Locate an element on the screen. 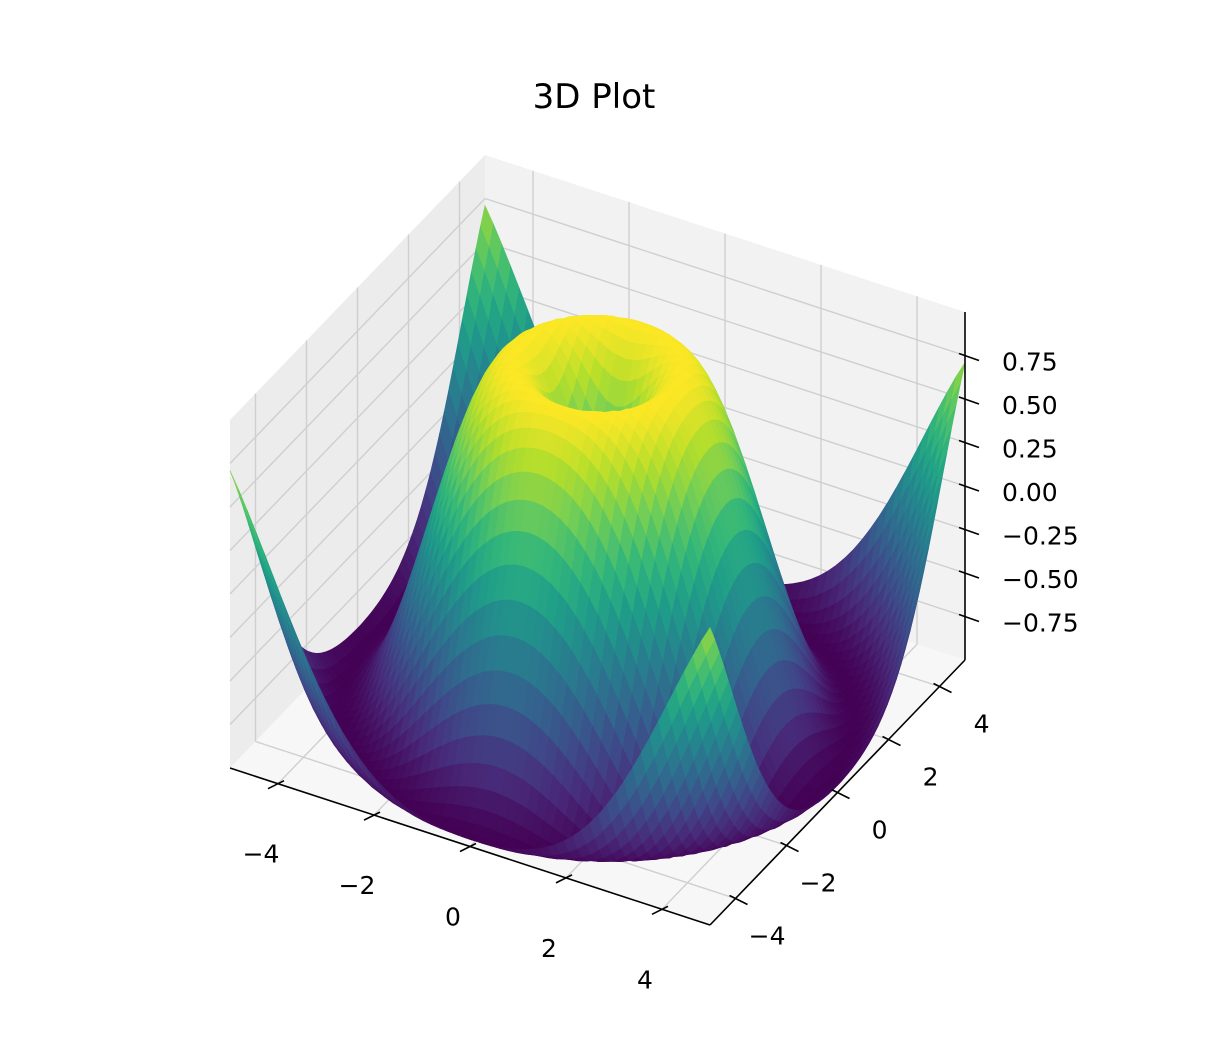  x-tick-label: −4 is located at coordinates (261, 854).